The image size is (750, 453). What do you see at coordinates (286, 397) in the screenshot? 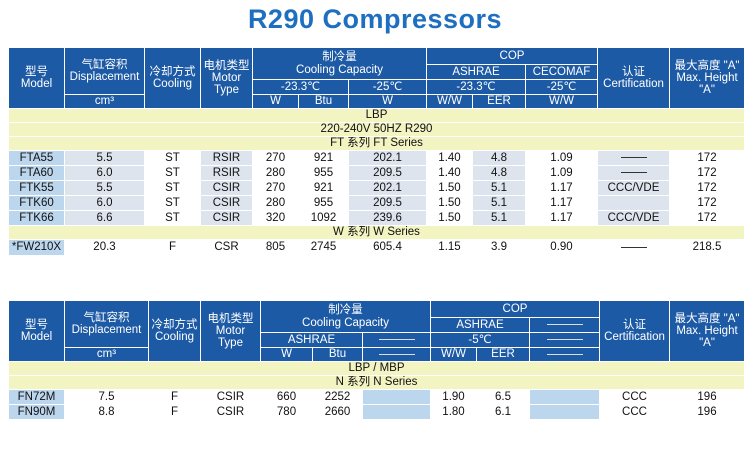
I see `cell-w: 660` at bounding box center [286, 397].